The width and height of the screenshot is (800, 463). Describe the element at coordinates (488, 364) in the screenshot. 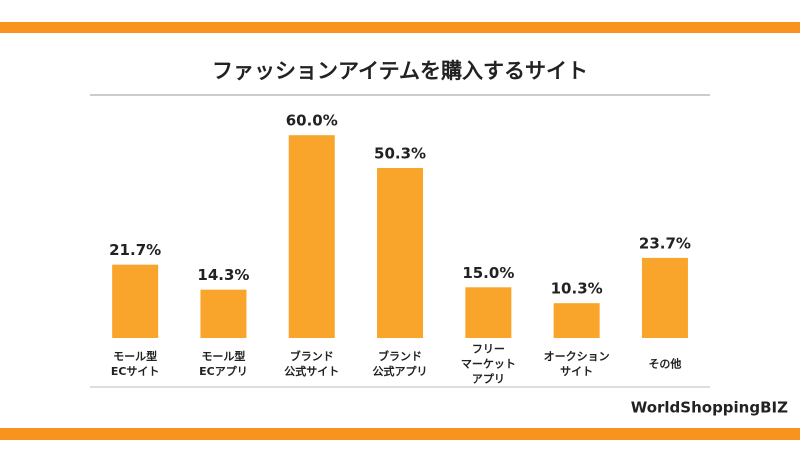

I see `x-tick-label: マーケット` at that location.